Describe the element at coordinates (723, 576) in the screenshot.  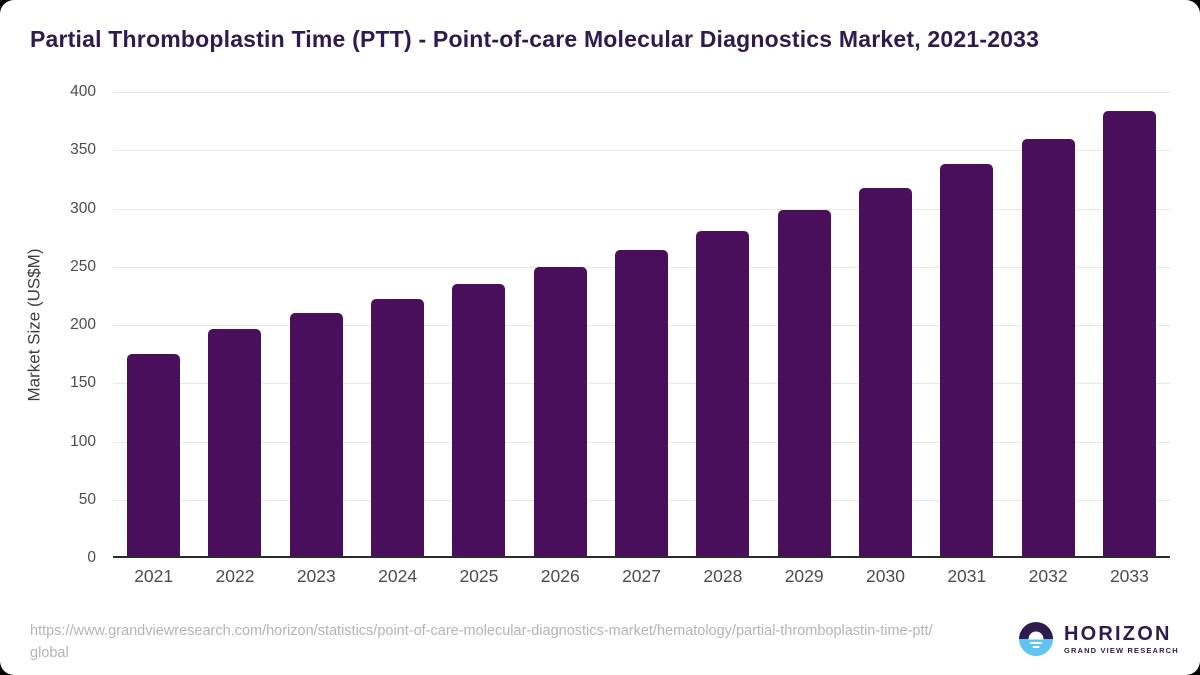
I see `x-tick-label-2028: 2028` at that location.